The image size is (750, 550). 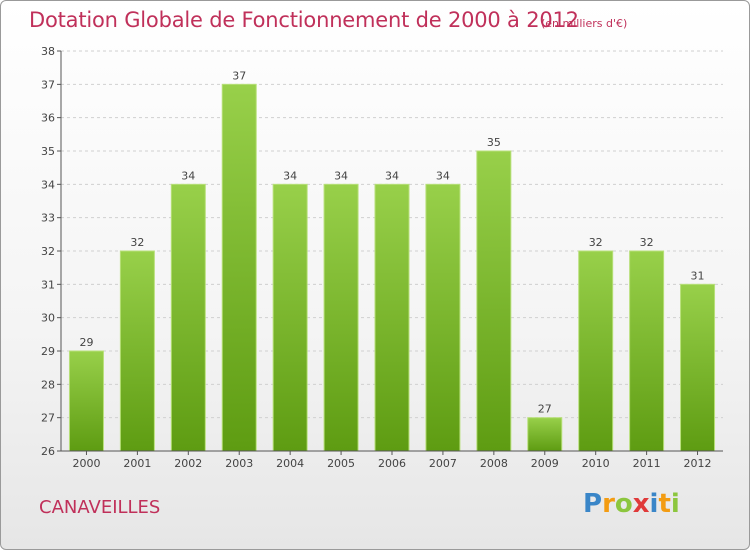 I want to click on y-tick-label: 38, so click(x=48, y=51).